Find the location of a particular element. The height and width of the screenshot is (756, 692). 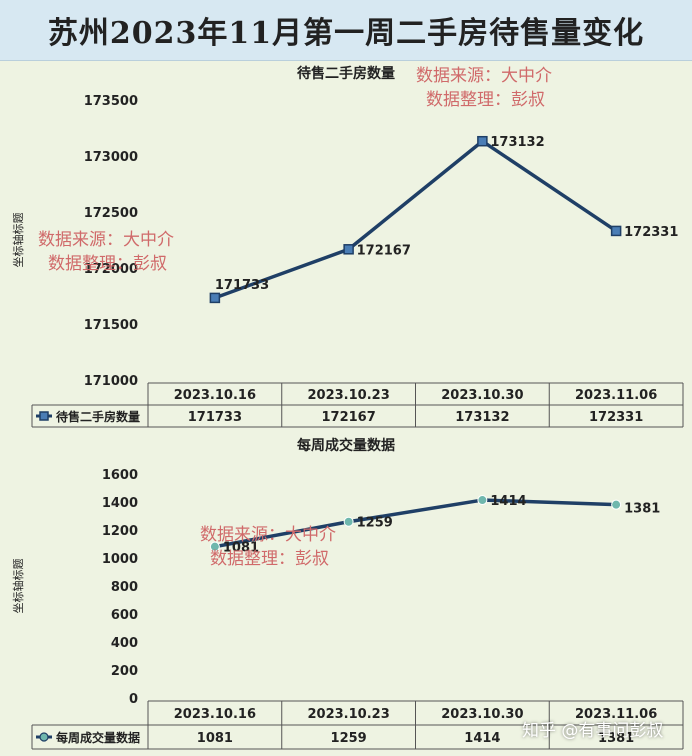

table-value: 172167 is located at coordinates (348, 417).